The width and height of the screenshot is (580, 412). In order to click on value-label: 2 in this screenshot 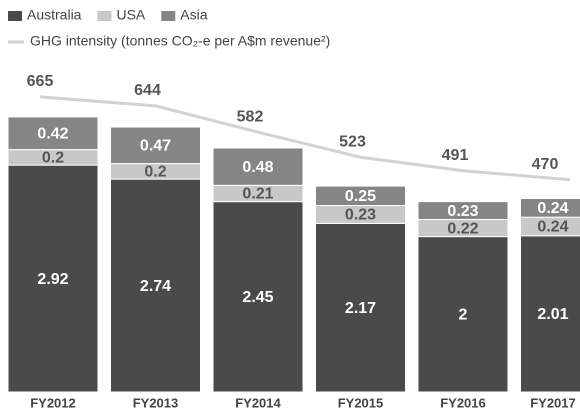, I will do `click(463, 315)`.